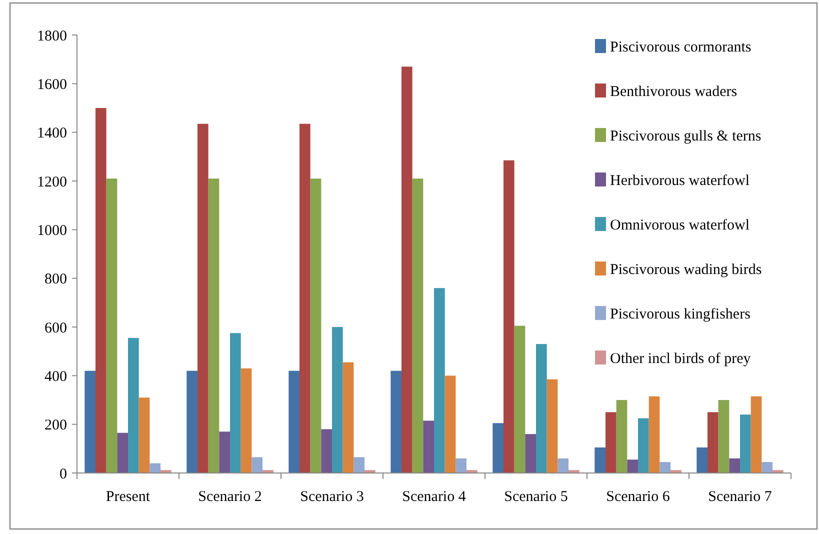 This screenshot has height=534, width=819. What do you see at coordinates (230, 497) in the screenshot?
I see `x-tick-label: Scenario 2` at bounding box center [230, 497].